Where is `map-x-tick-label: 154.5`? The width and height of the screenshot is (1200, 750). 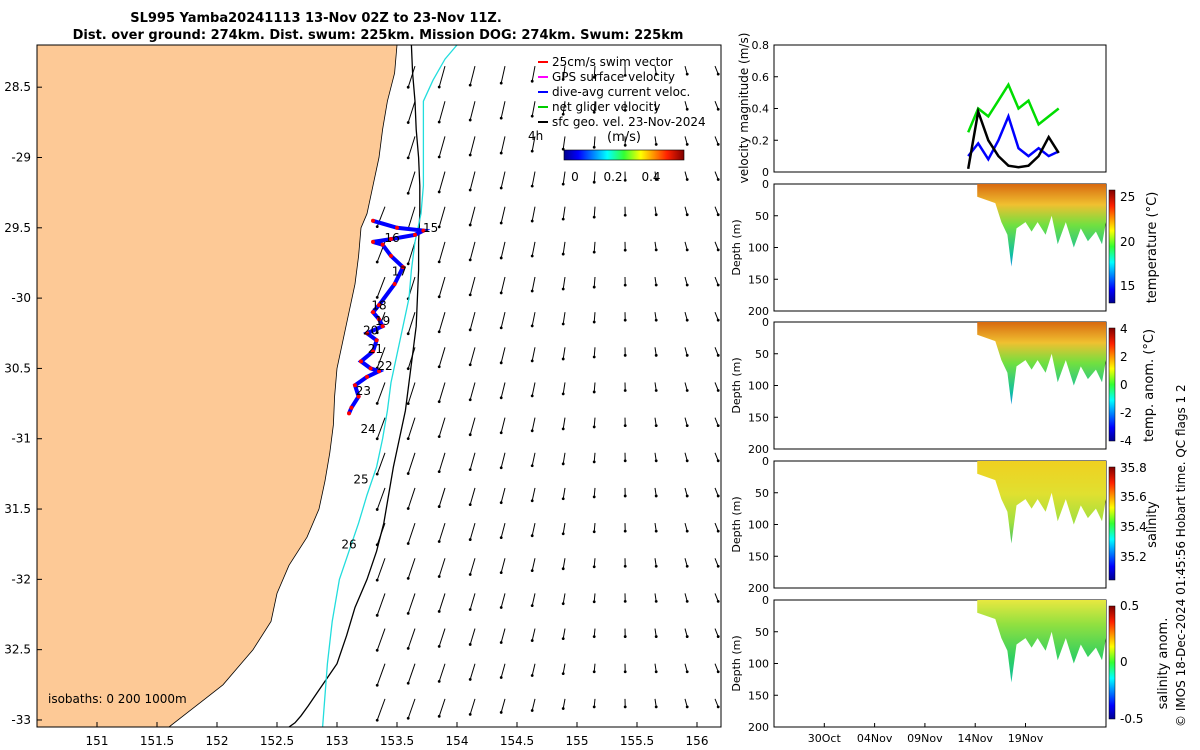 map-x-tick-label: 154.5 is located at coordinates (517, 741).